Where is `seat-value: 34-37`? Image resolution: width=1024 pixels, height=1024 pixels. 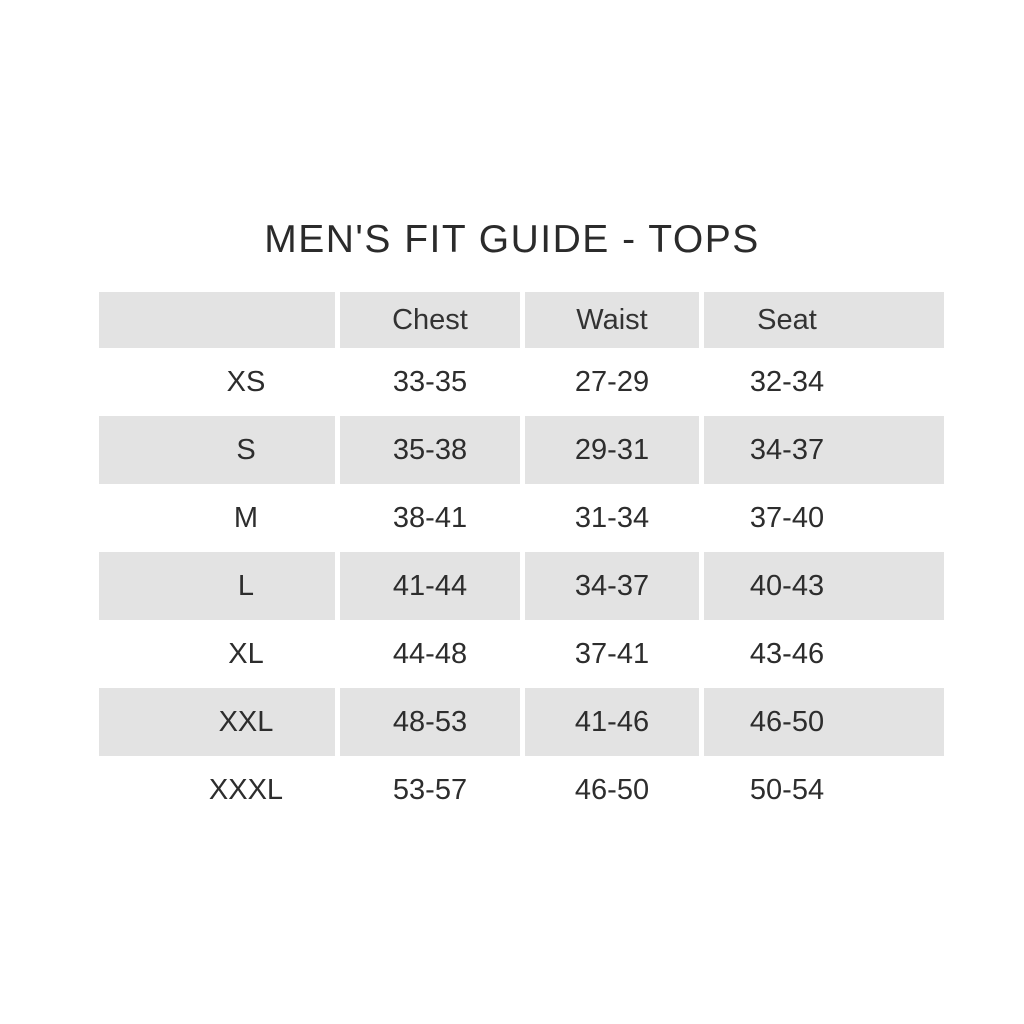
seat-value: 34-37 is located at coordinates (824, 450).